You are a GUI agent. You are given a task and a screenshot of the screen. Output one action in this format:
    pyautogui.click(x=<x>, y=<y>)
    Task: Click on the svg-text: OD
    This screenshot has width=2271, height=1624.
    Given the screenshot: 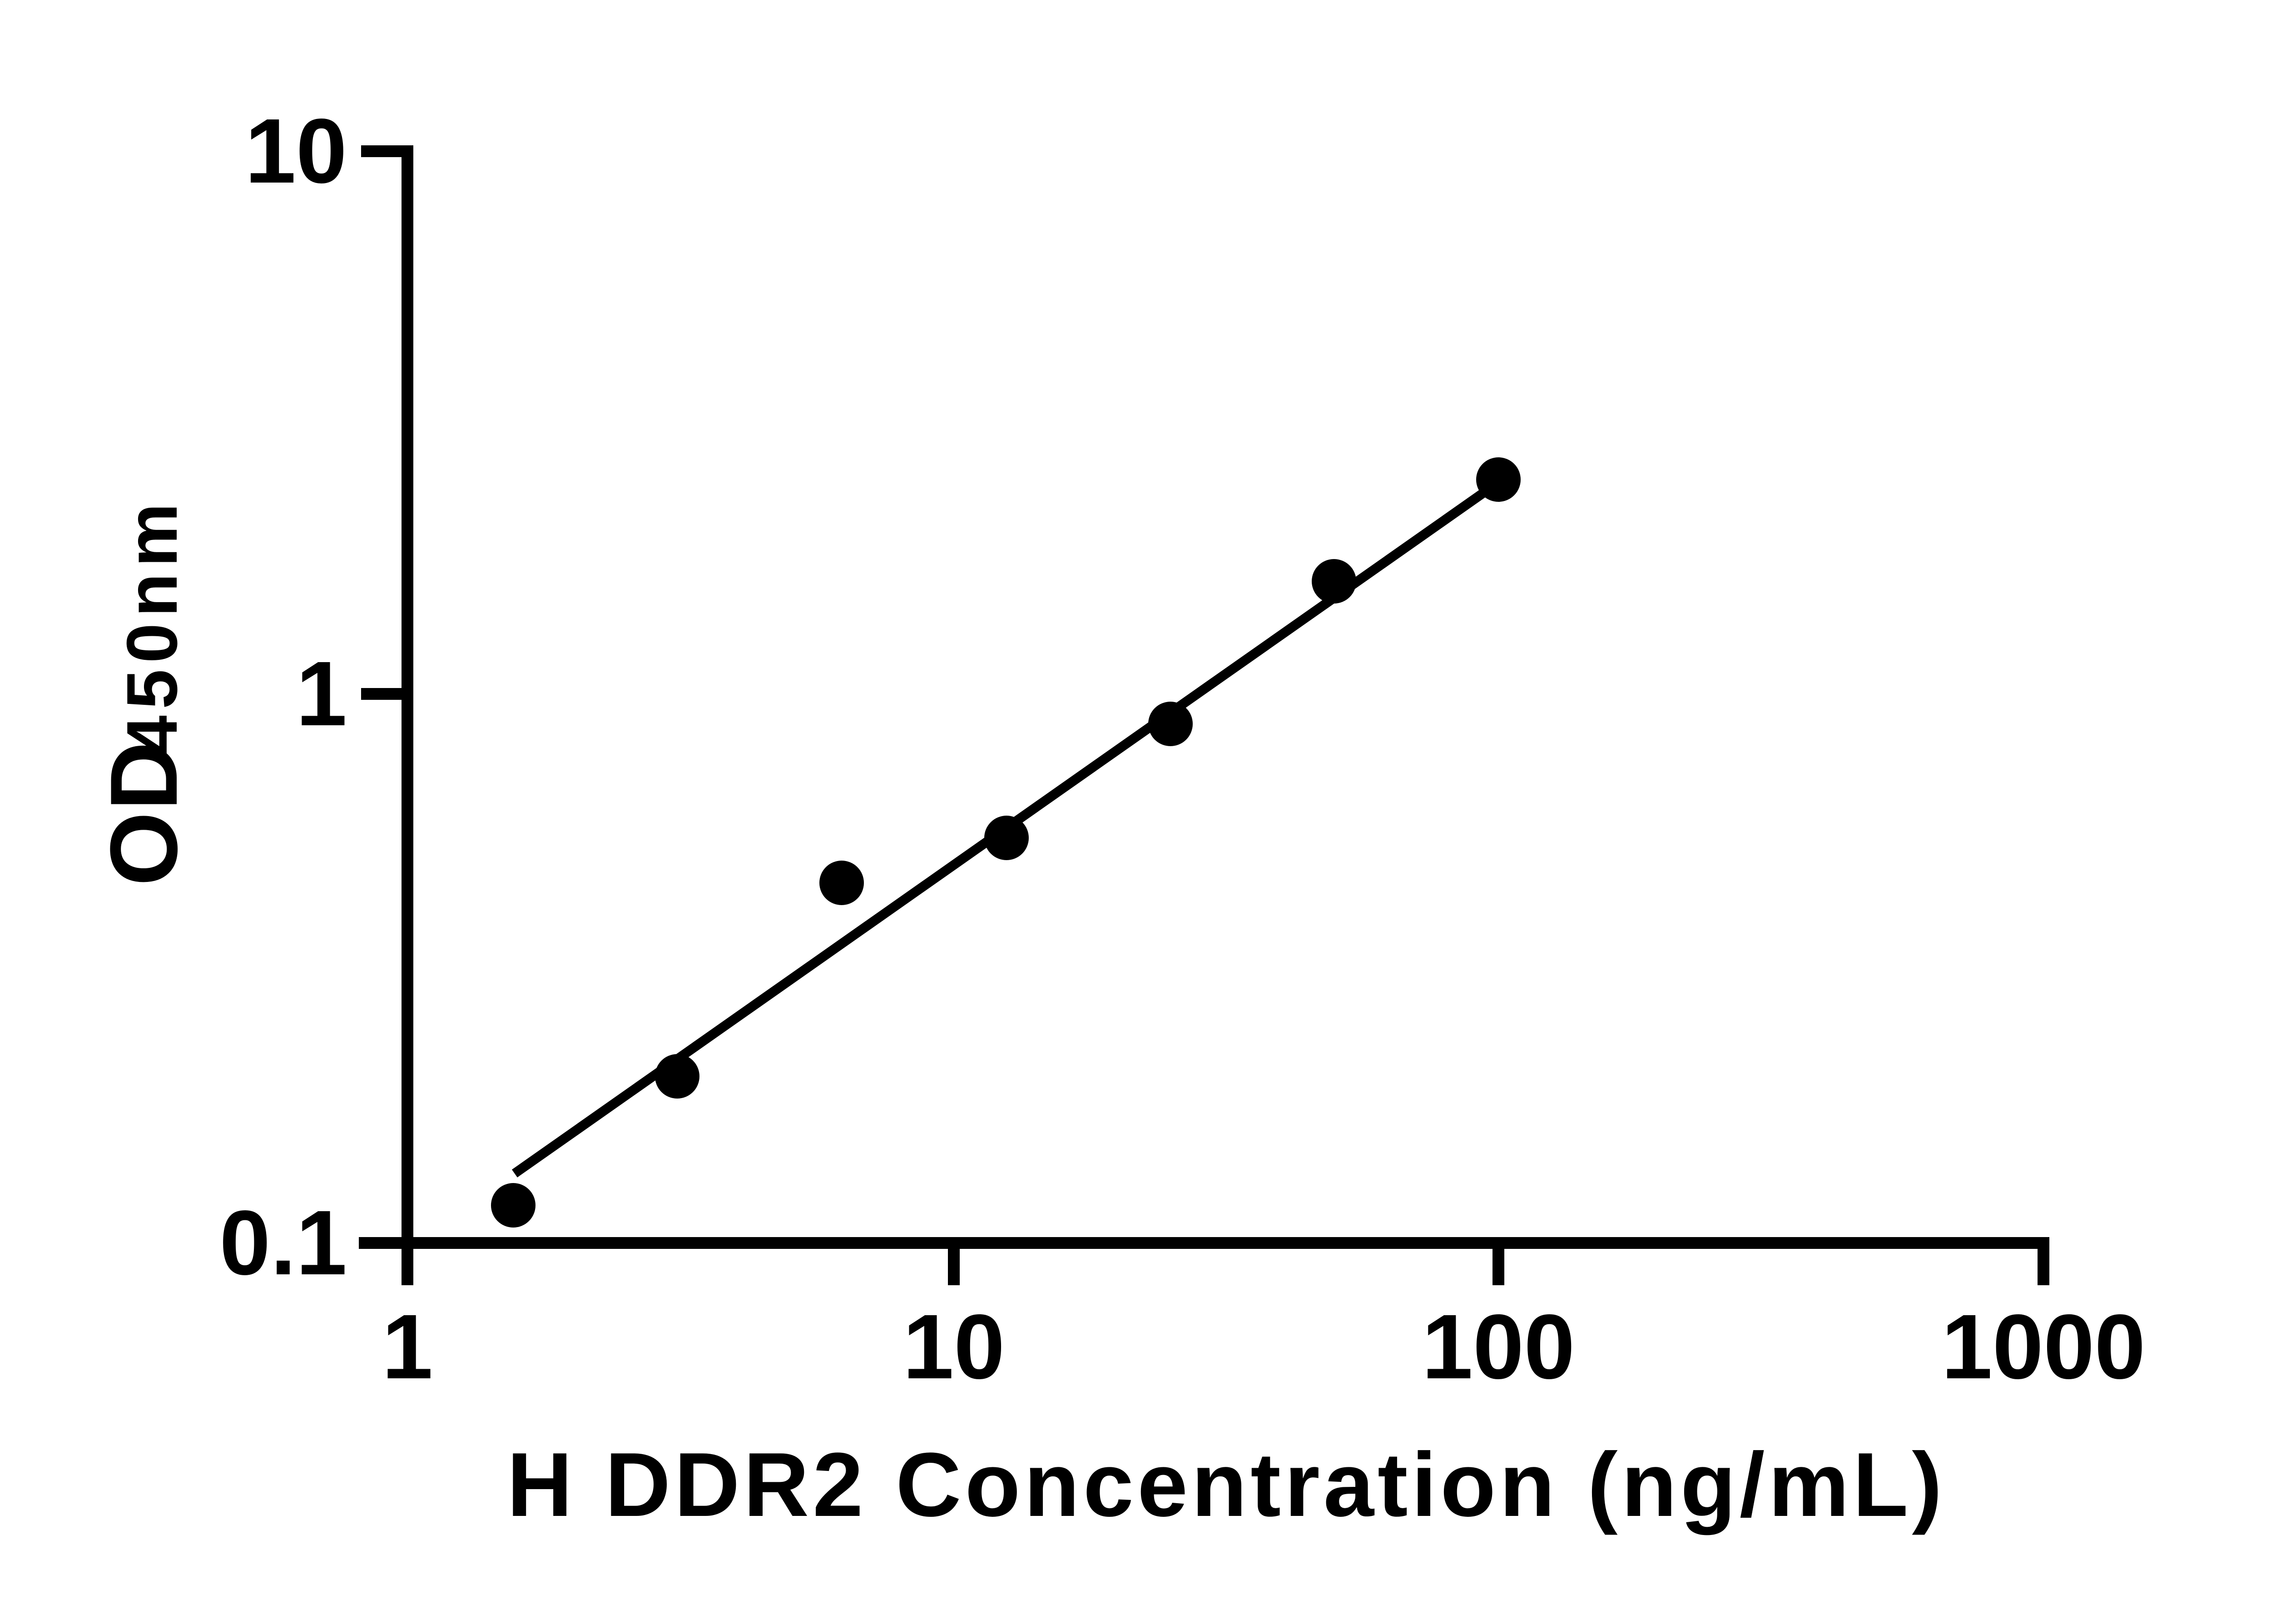 What is the action you would take?
    pyautogui.click(x=143, y=814)
    